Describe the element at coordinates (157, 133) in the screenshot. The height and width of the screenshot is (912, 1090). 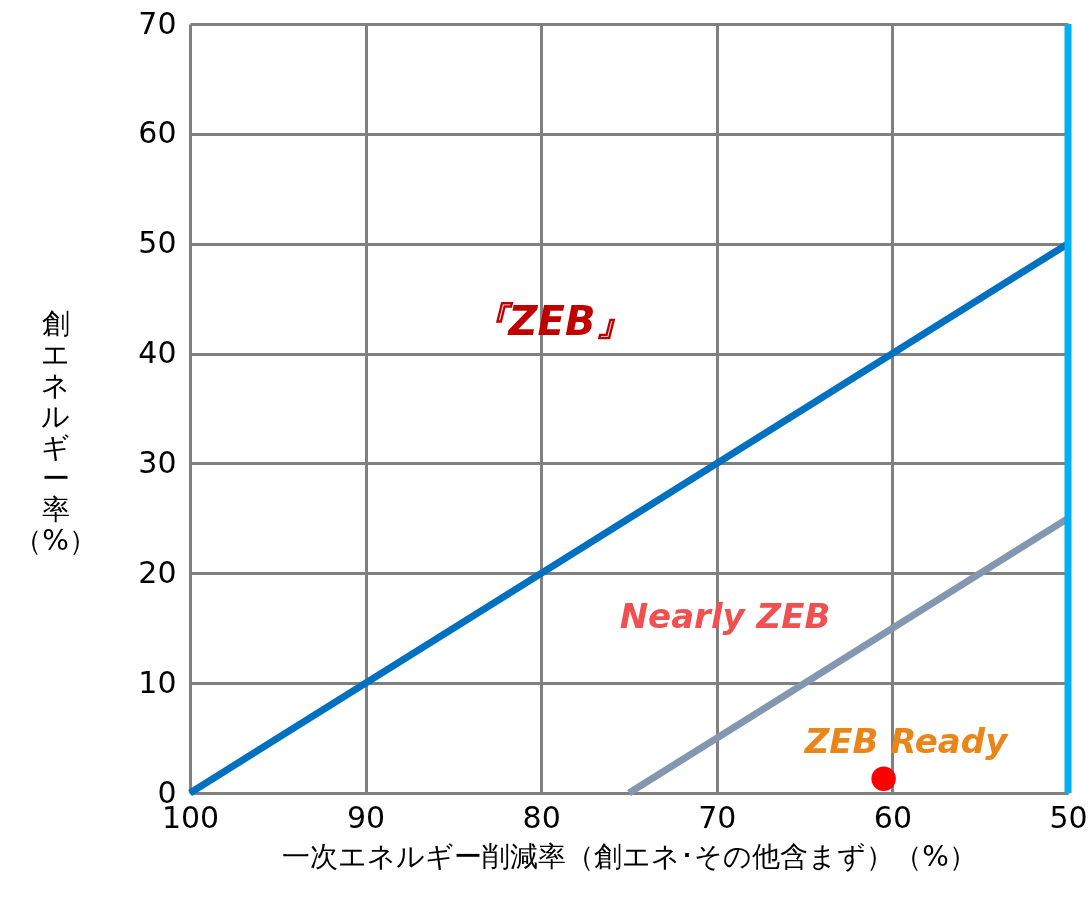
I see `y-tick-label: 60` at that location.